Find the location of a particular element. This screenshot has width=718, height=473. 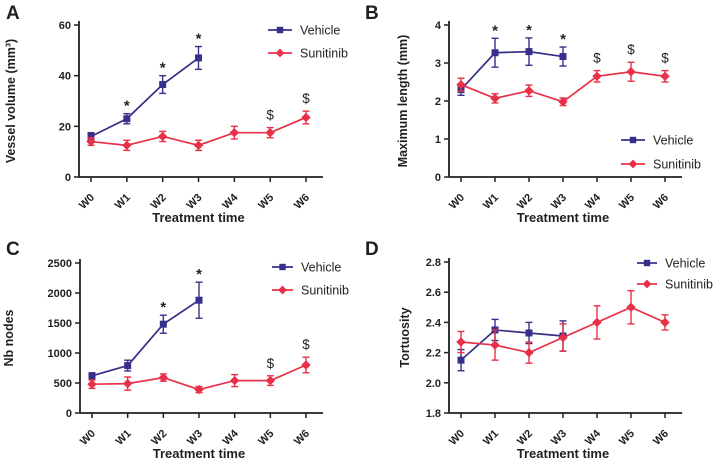

sig-asterisk-W3: * is located at coordinates (199, 274).